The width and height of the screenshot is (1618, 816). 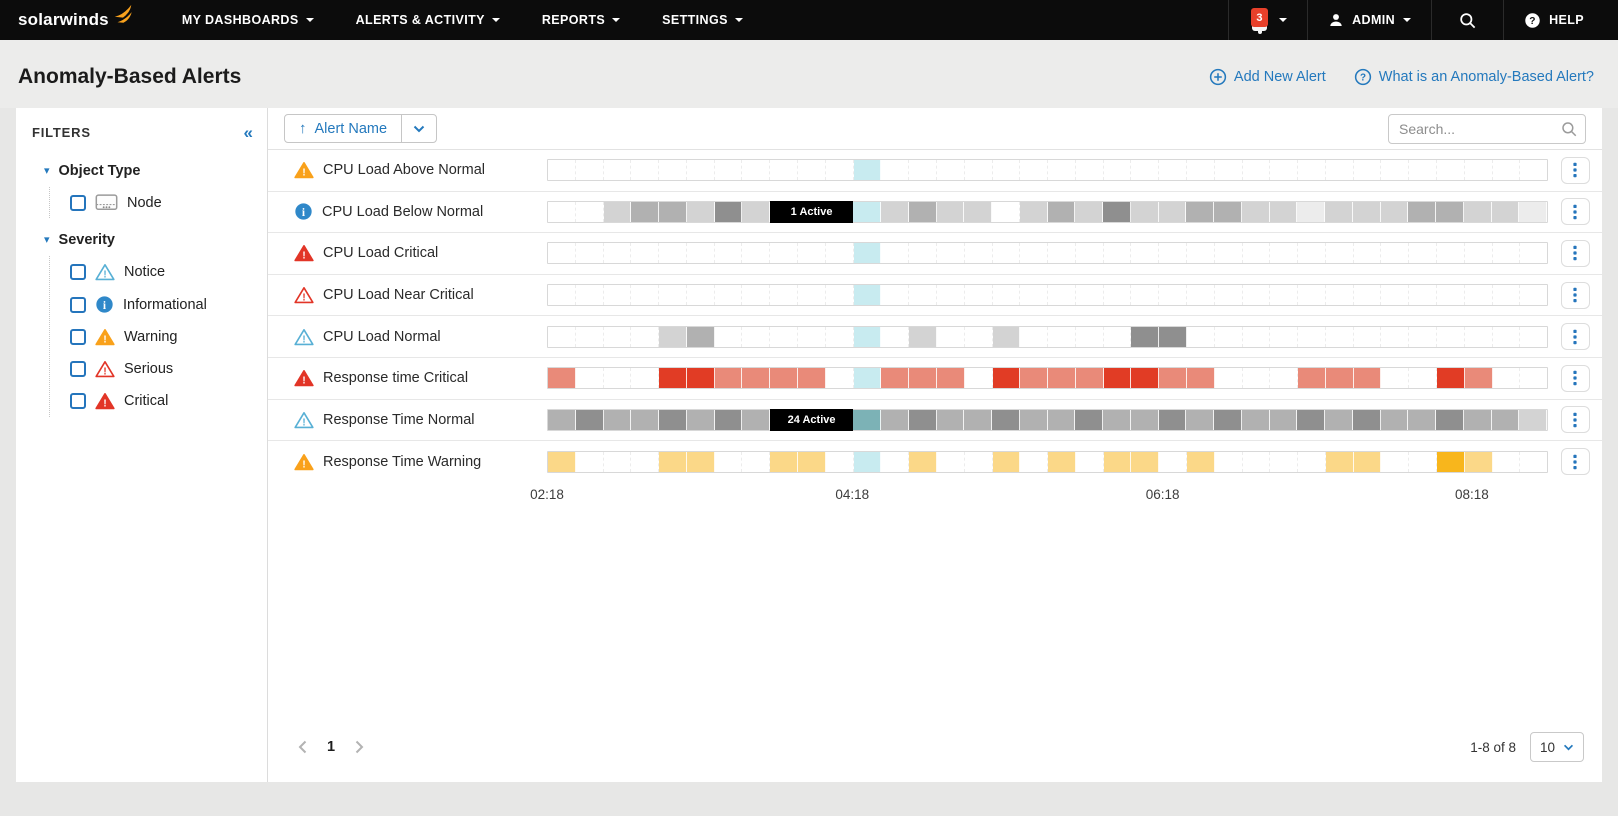 I want to click on filter-item-notice: ! Notice, so click(x=161, y=272).